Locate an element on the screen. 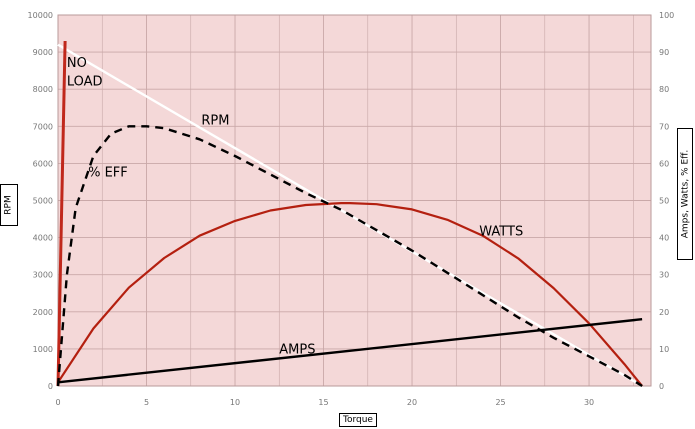 The height and width of the screenshot is (429, 695). left-y-tick-label: 9000 is located at coordinates (43, 52).